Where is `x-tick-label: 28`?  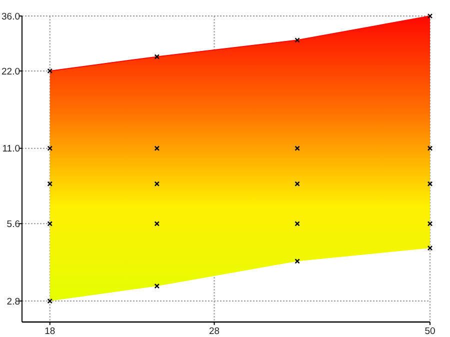 x-tick-label: 28 is located at coordinates (214, 331).